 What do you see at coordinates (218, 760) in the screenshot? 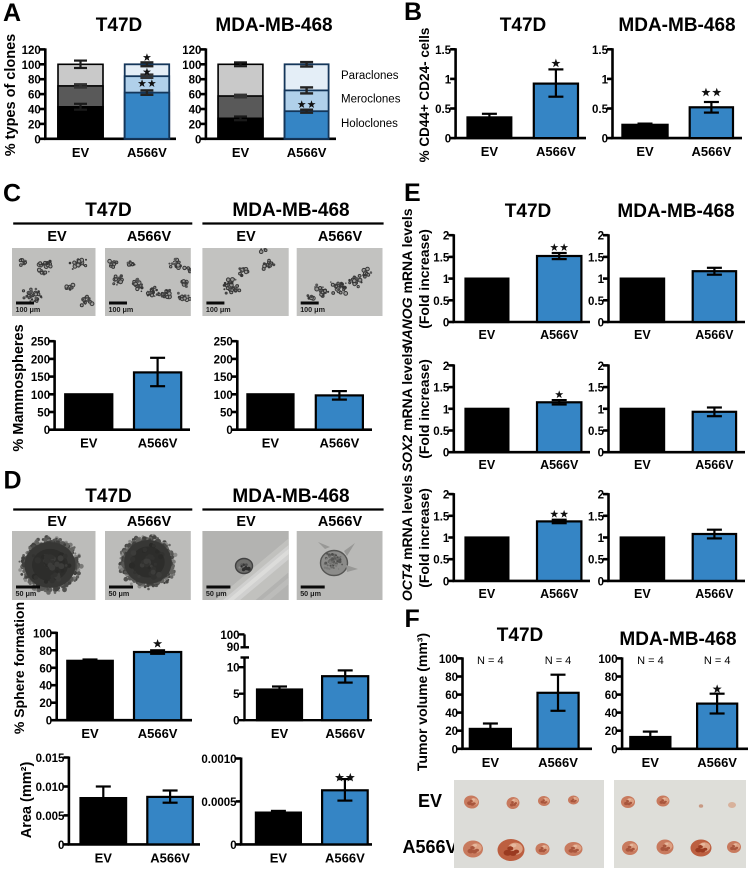
I see `svg-text: 0.0010` at bounding box center [218, 760].